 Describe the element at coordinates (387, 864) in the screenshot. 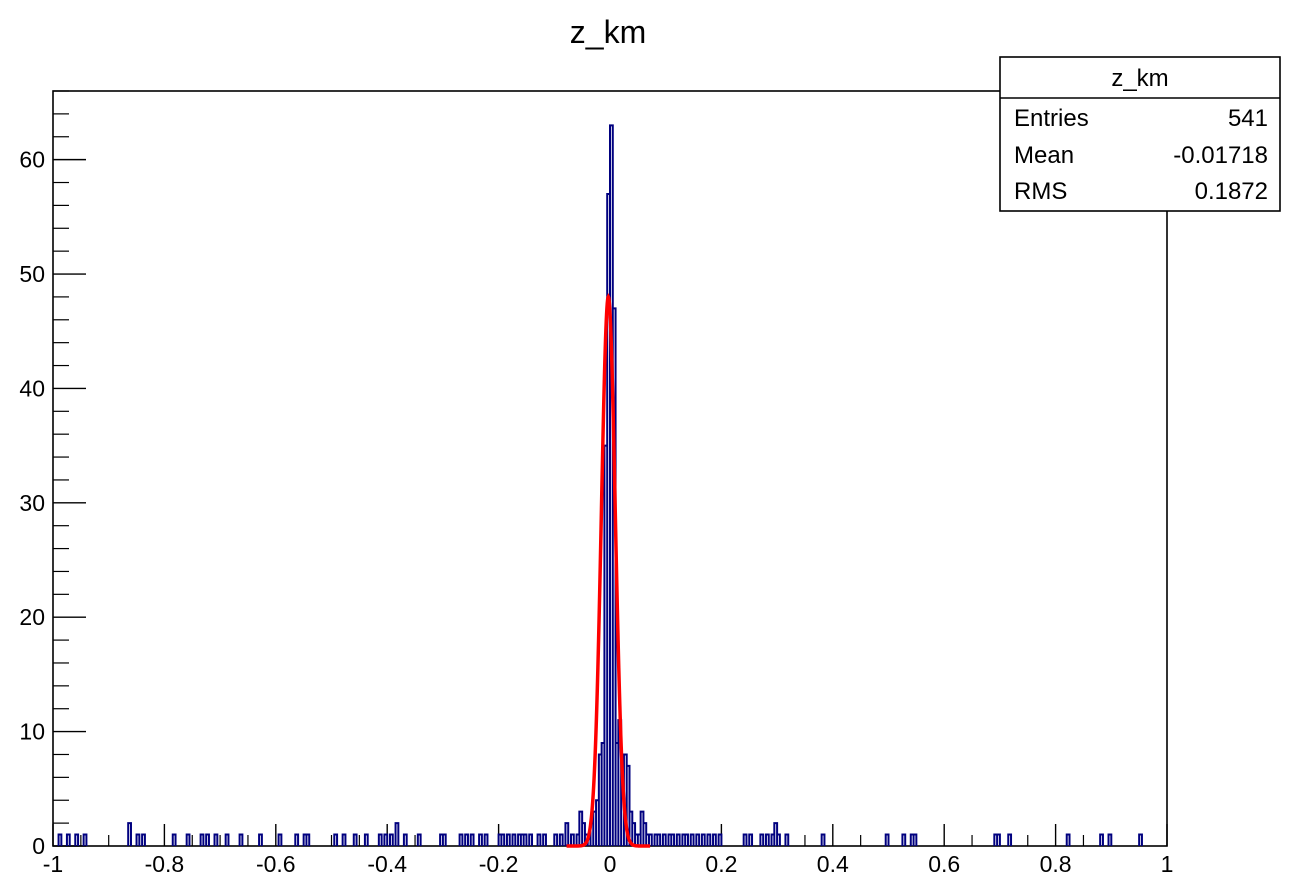

I see `x-tick-label: -0.4` at that location.